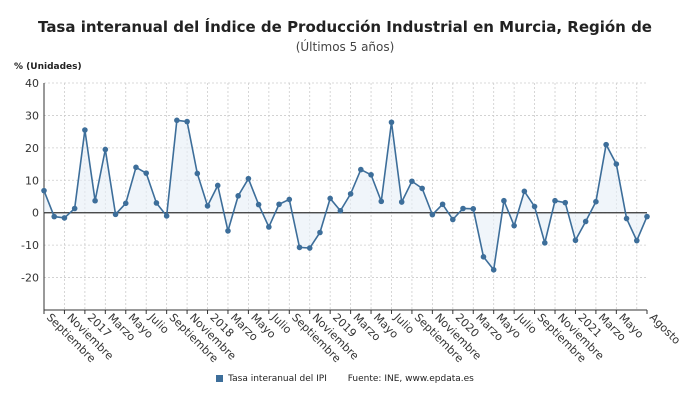  I want to click on y-tick-label: 0, so click(35, 213).